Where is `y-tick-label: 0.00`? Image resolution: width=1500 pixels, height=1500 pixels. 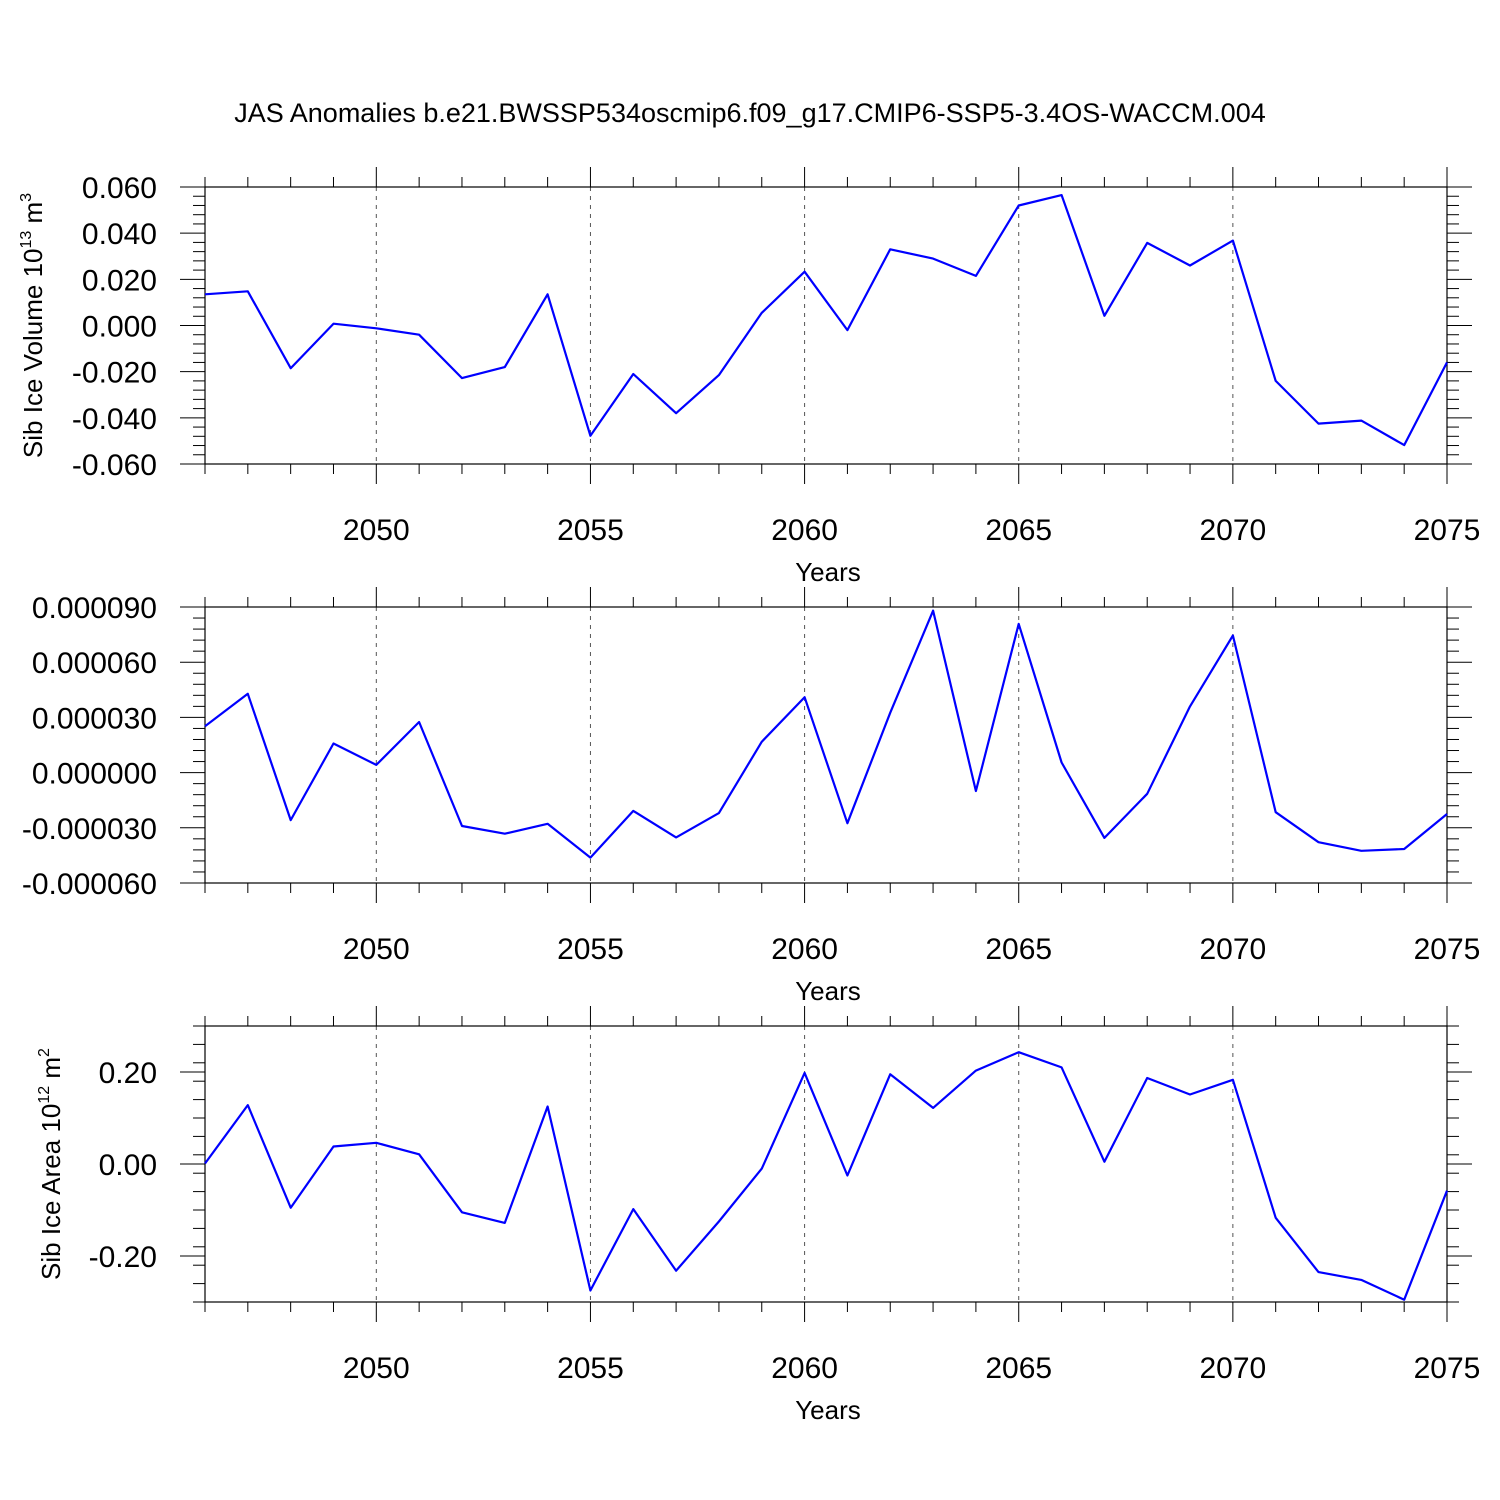 y-tick-label: 0.00 is located at coordinates (128, 1165).